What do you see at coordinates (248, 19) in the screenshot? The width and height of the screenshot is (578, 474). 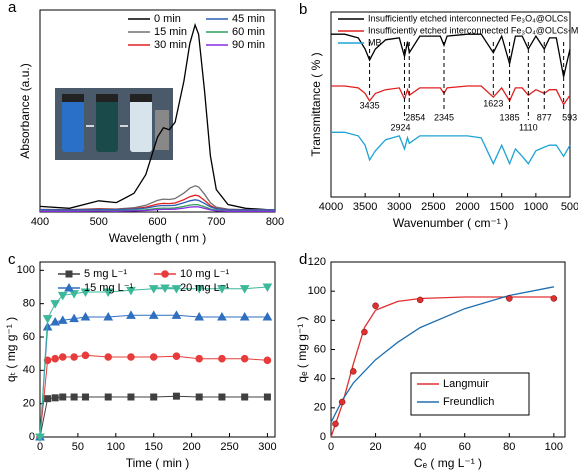 I see `legend-label: 45 min` at bounding box center [248, 19].